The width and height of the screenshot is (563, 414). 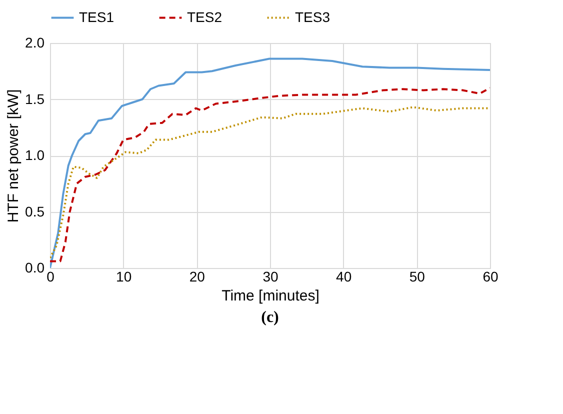 I want to click on y-tick-label: 0.5, so click(x=35, y=211).